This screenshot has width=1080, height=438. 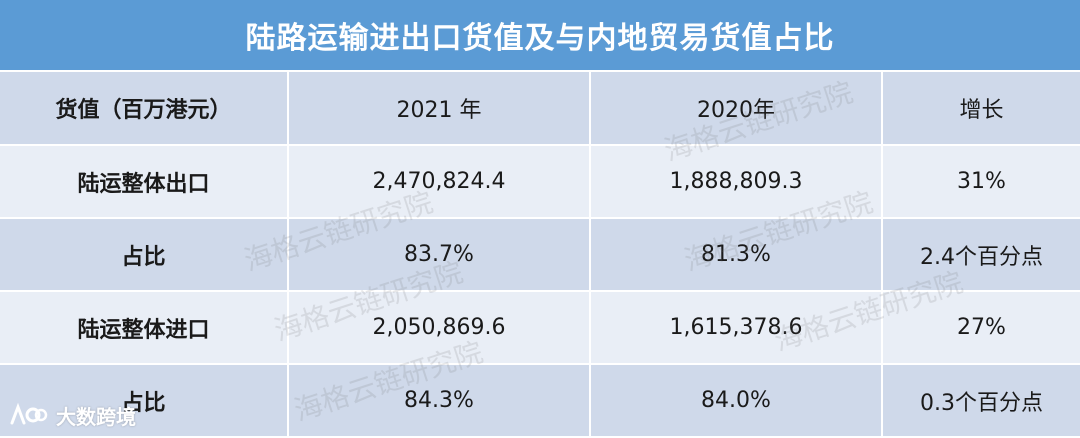 I want to click on cell-2021: 2,470,824.4, so click(x=439, y=182).